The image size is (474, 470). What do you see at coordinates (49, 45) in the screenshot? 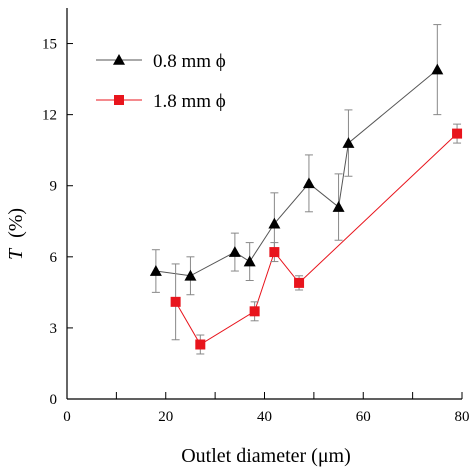
I see `y-tick-label: 15` at bounding box center [49, 45].